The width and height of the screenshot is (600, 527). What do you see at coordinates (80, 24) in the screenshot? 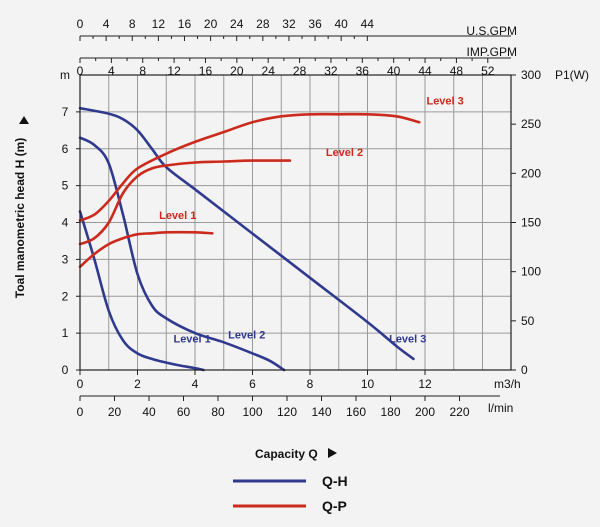
I see `us-gpm-tick-label: 0` at bounding box center [80, 24].